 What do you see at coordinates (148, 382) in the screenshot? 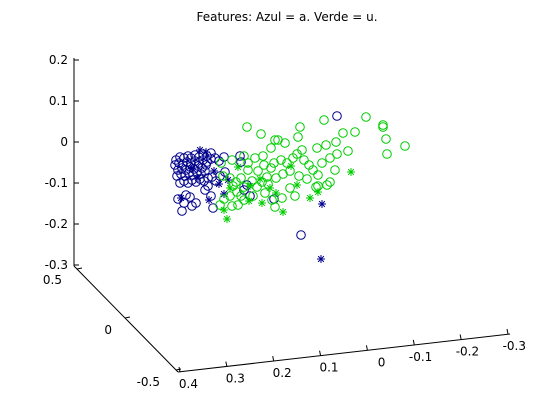
I see `y-tick-label: -0.5` at bounding box center [148, 382].